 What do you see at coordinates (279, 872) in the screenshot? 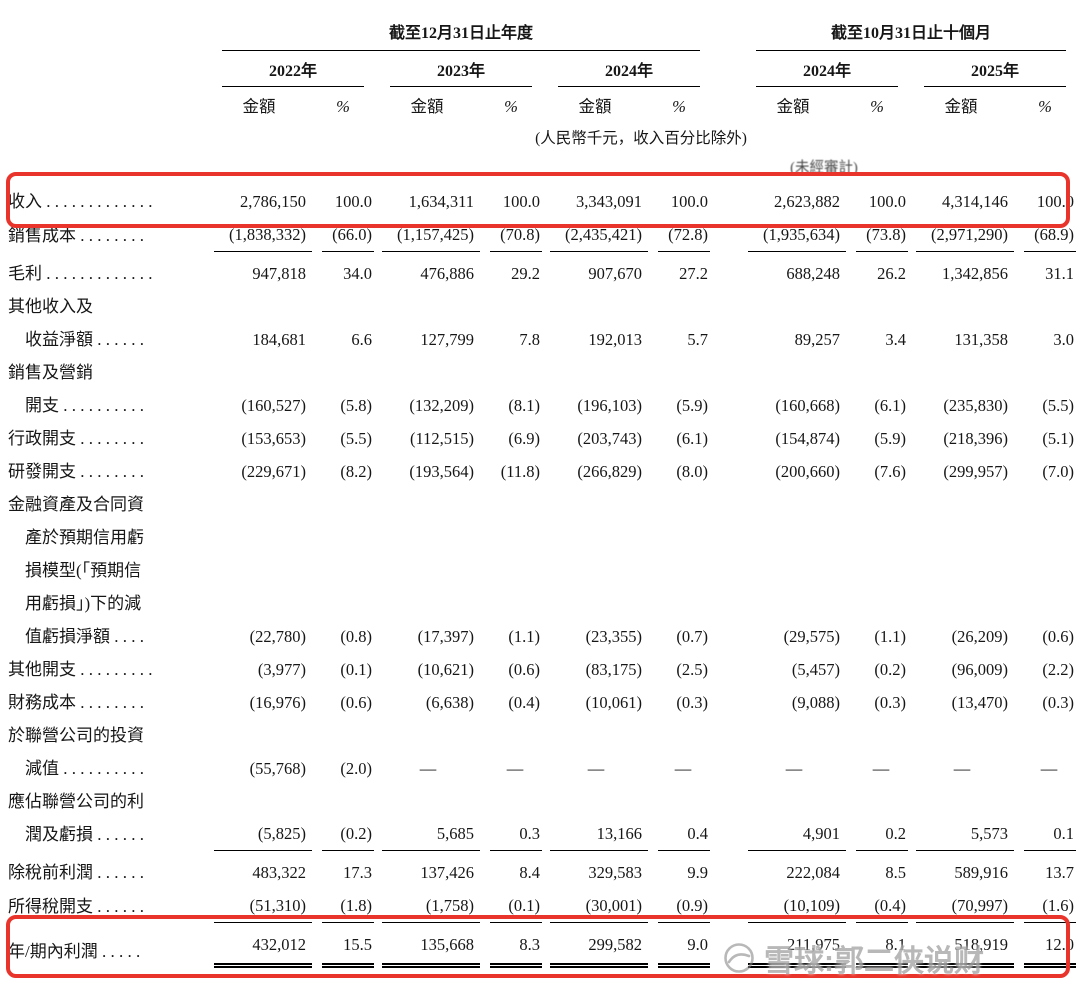
I see `amount-cell: 483,322` at bounding box center [279, 872].